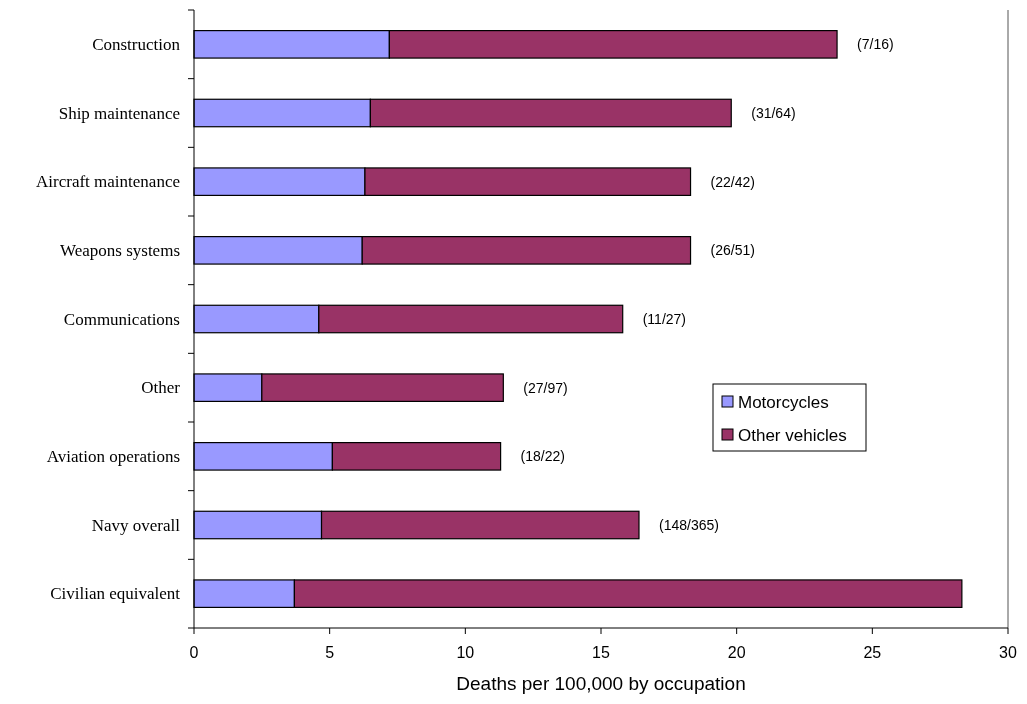  I want to click on y-tick-label: Aviation operations, so click(113, 456).